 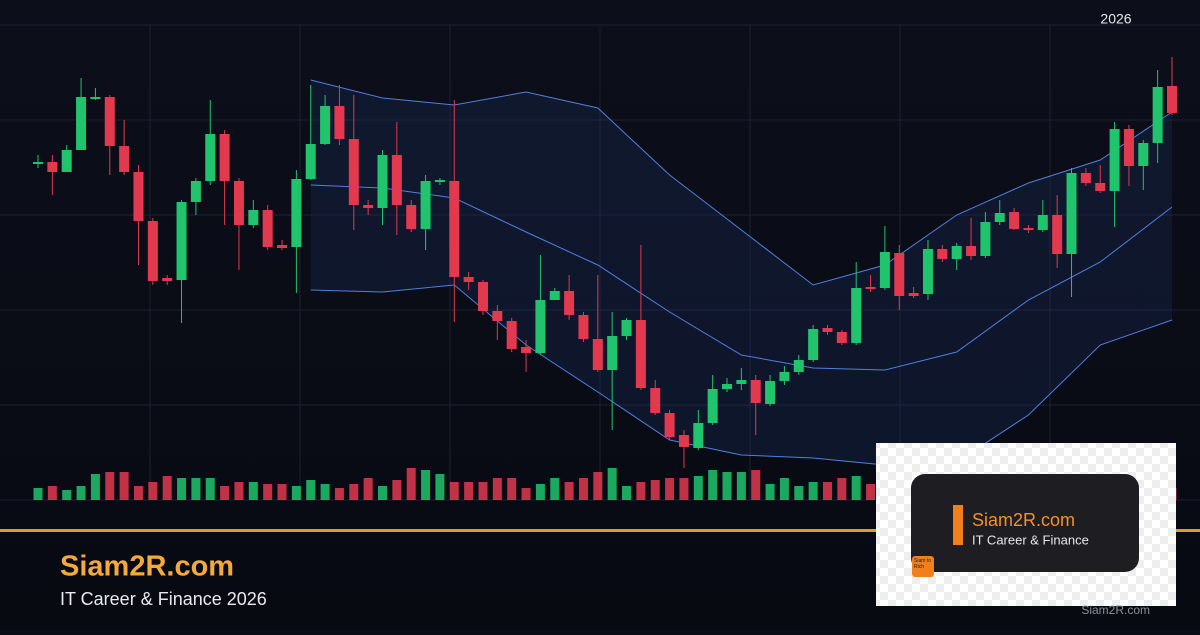 I want to click on badge-logo-text: Siam to Rich, so click(x=922, y=564).